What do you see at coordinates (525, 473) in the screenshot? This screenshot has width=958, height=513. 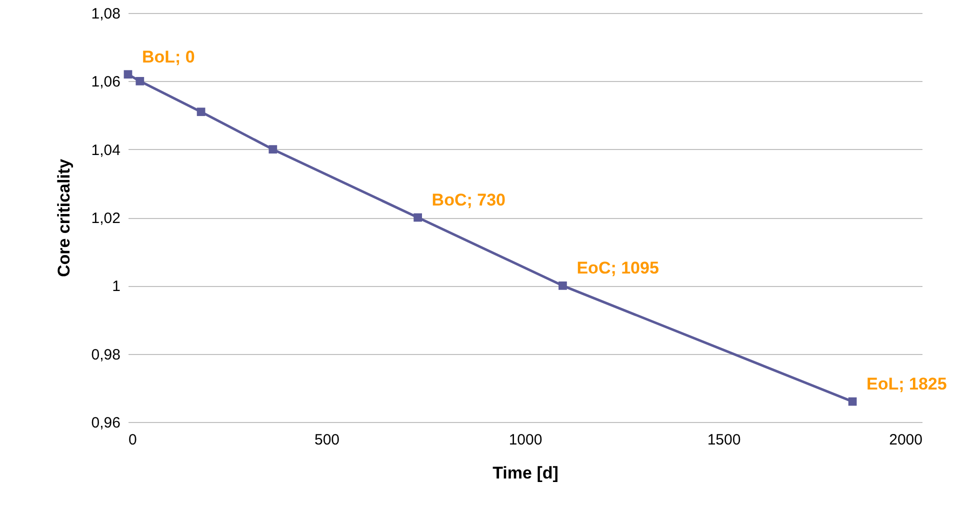 I see `x-axis-title: Time [d]` at bounding box center [525, 473].